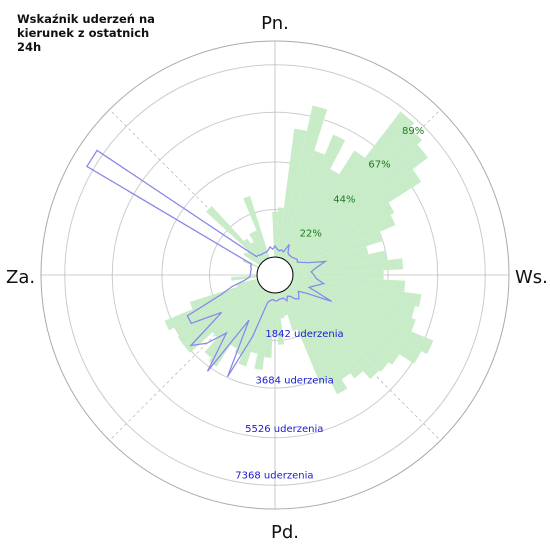 This screenshot has height=550, width=550. Describe the element at coordinates (413, 131) in the screenshot. I see `percent-tick-label: 89%` at that location.